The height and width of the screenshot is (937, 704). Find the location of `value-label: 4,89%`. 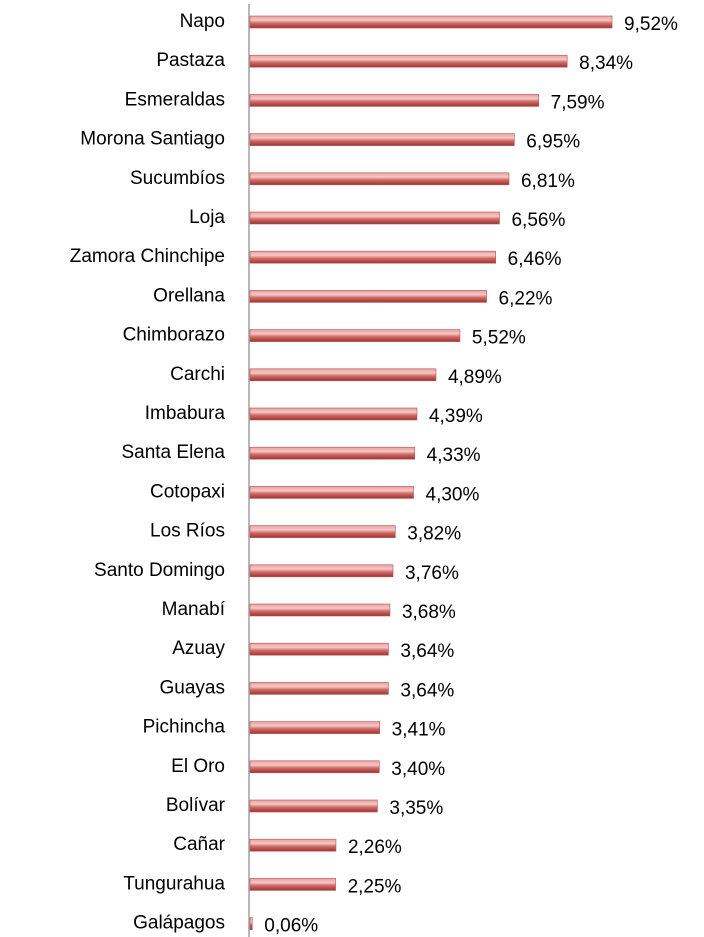

value-label: 4,89% is located at coordinates (475, 377).